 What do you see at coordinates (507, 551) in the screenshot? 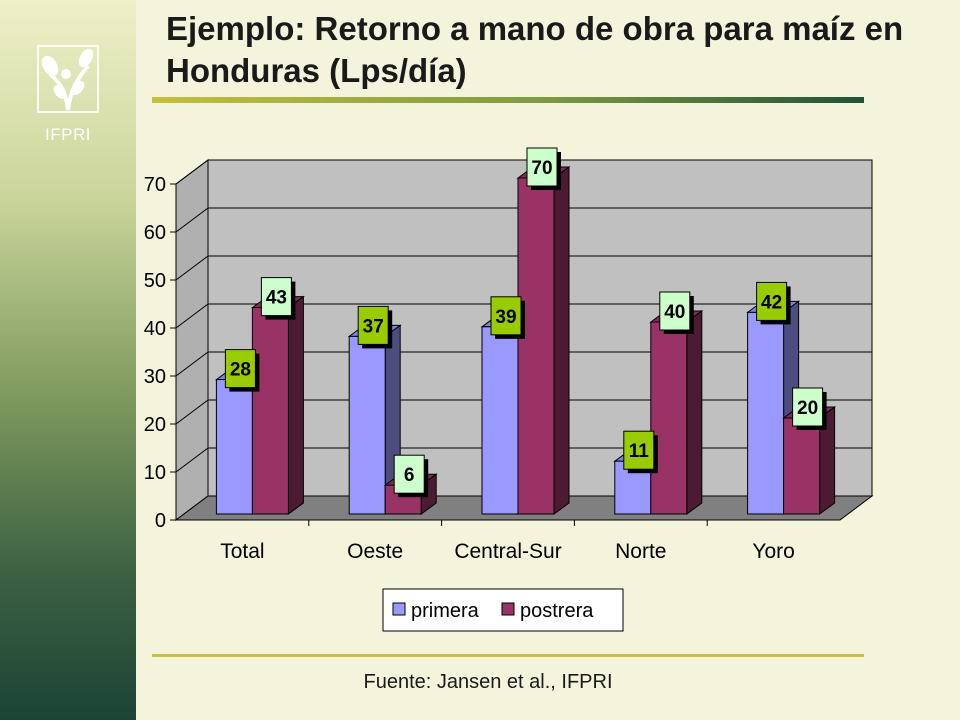
I see `x-tick-label: Central-Sur` at bounding box center [507, 551].